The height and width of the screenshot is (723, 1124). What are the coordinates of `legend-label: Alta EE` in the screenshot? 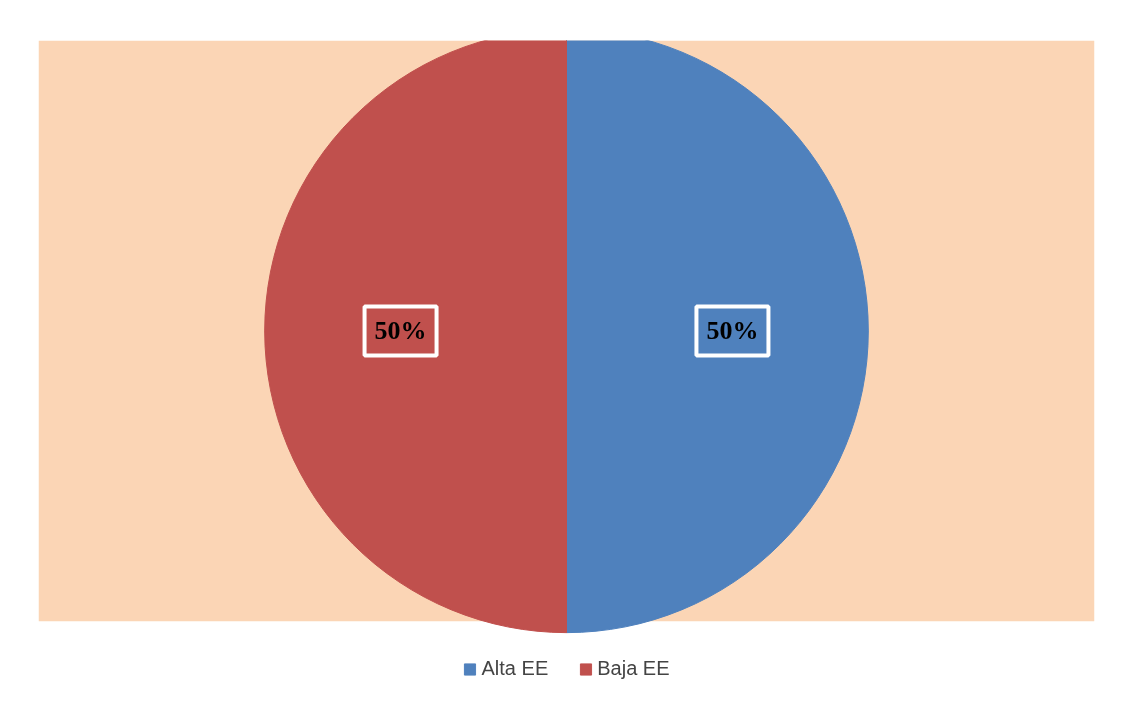 It's located at (515, 668).